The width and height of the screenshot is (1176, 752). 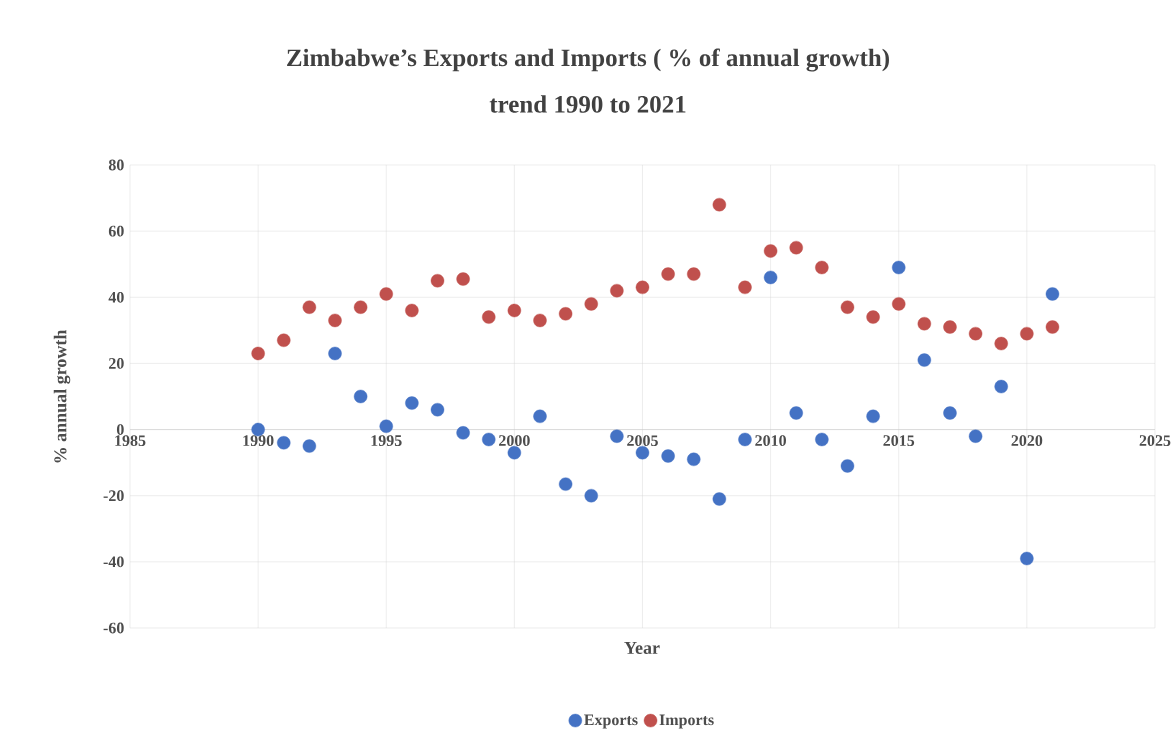 I want to click on x-tick-label: 2020, so click(x=1027, y=441).